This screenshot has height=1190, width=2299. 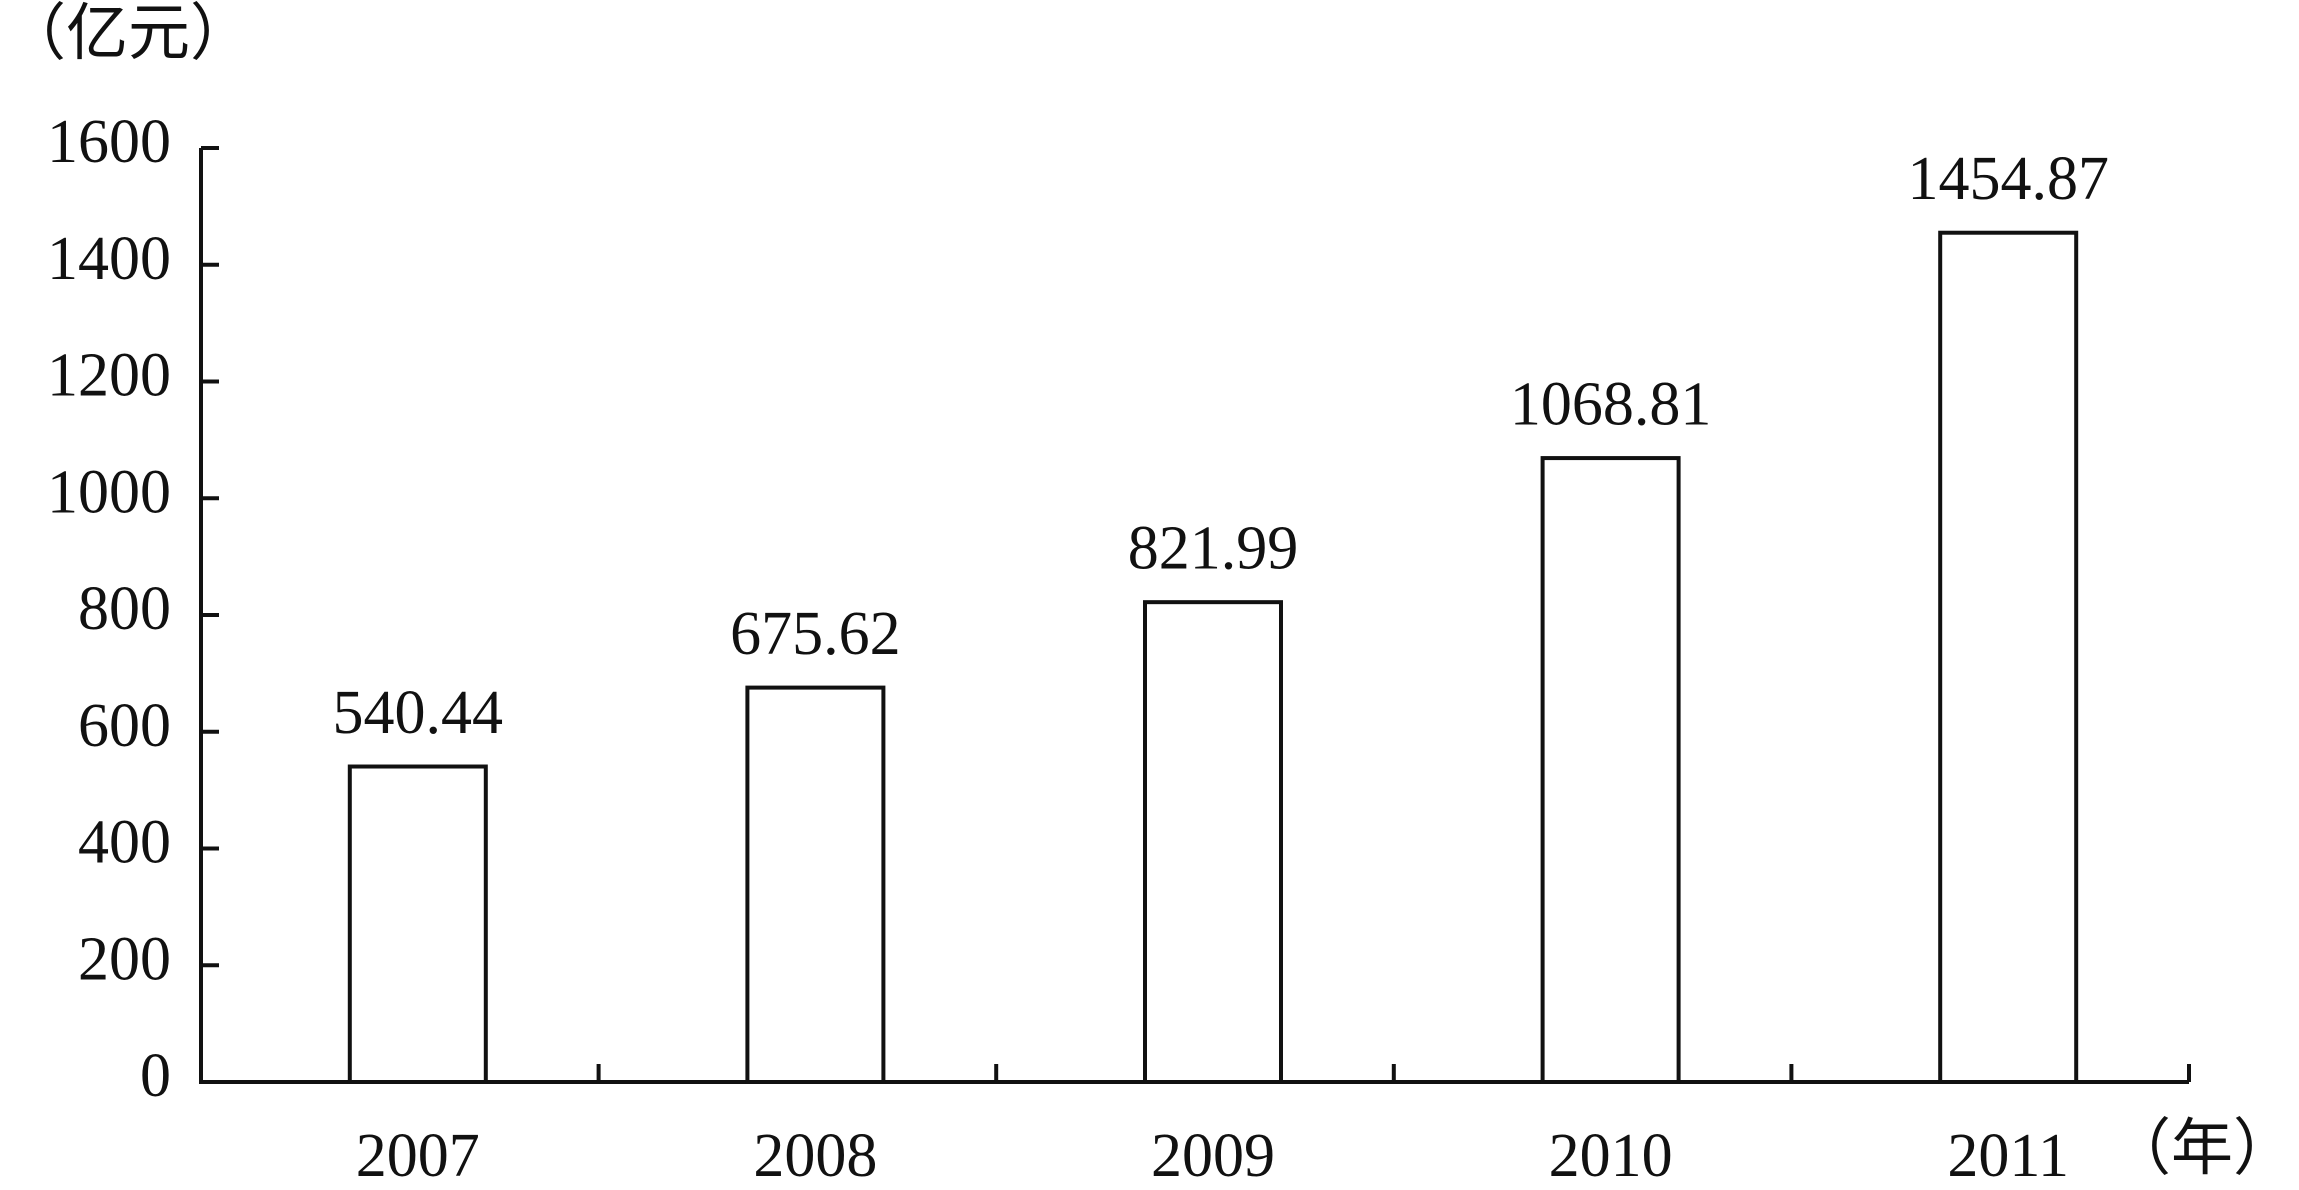 I want to click on x-tick-label: 2009, so click(x=1213, y=1156).